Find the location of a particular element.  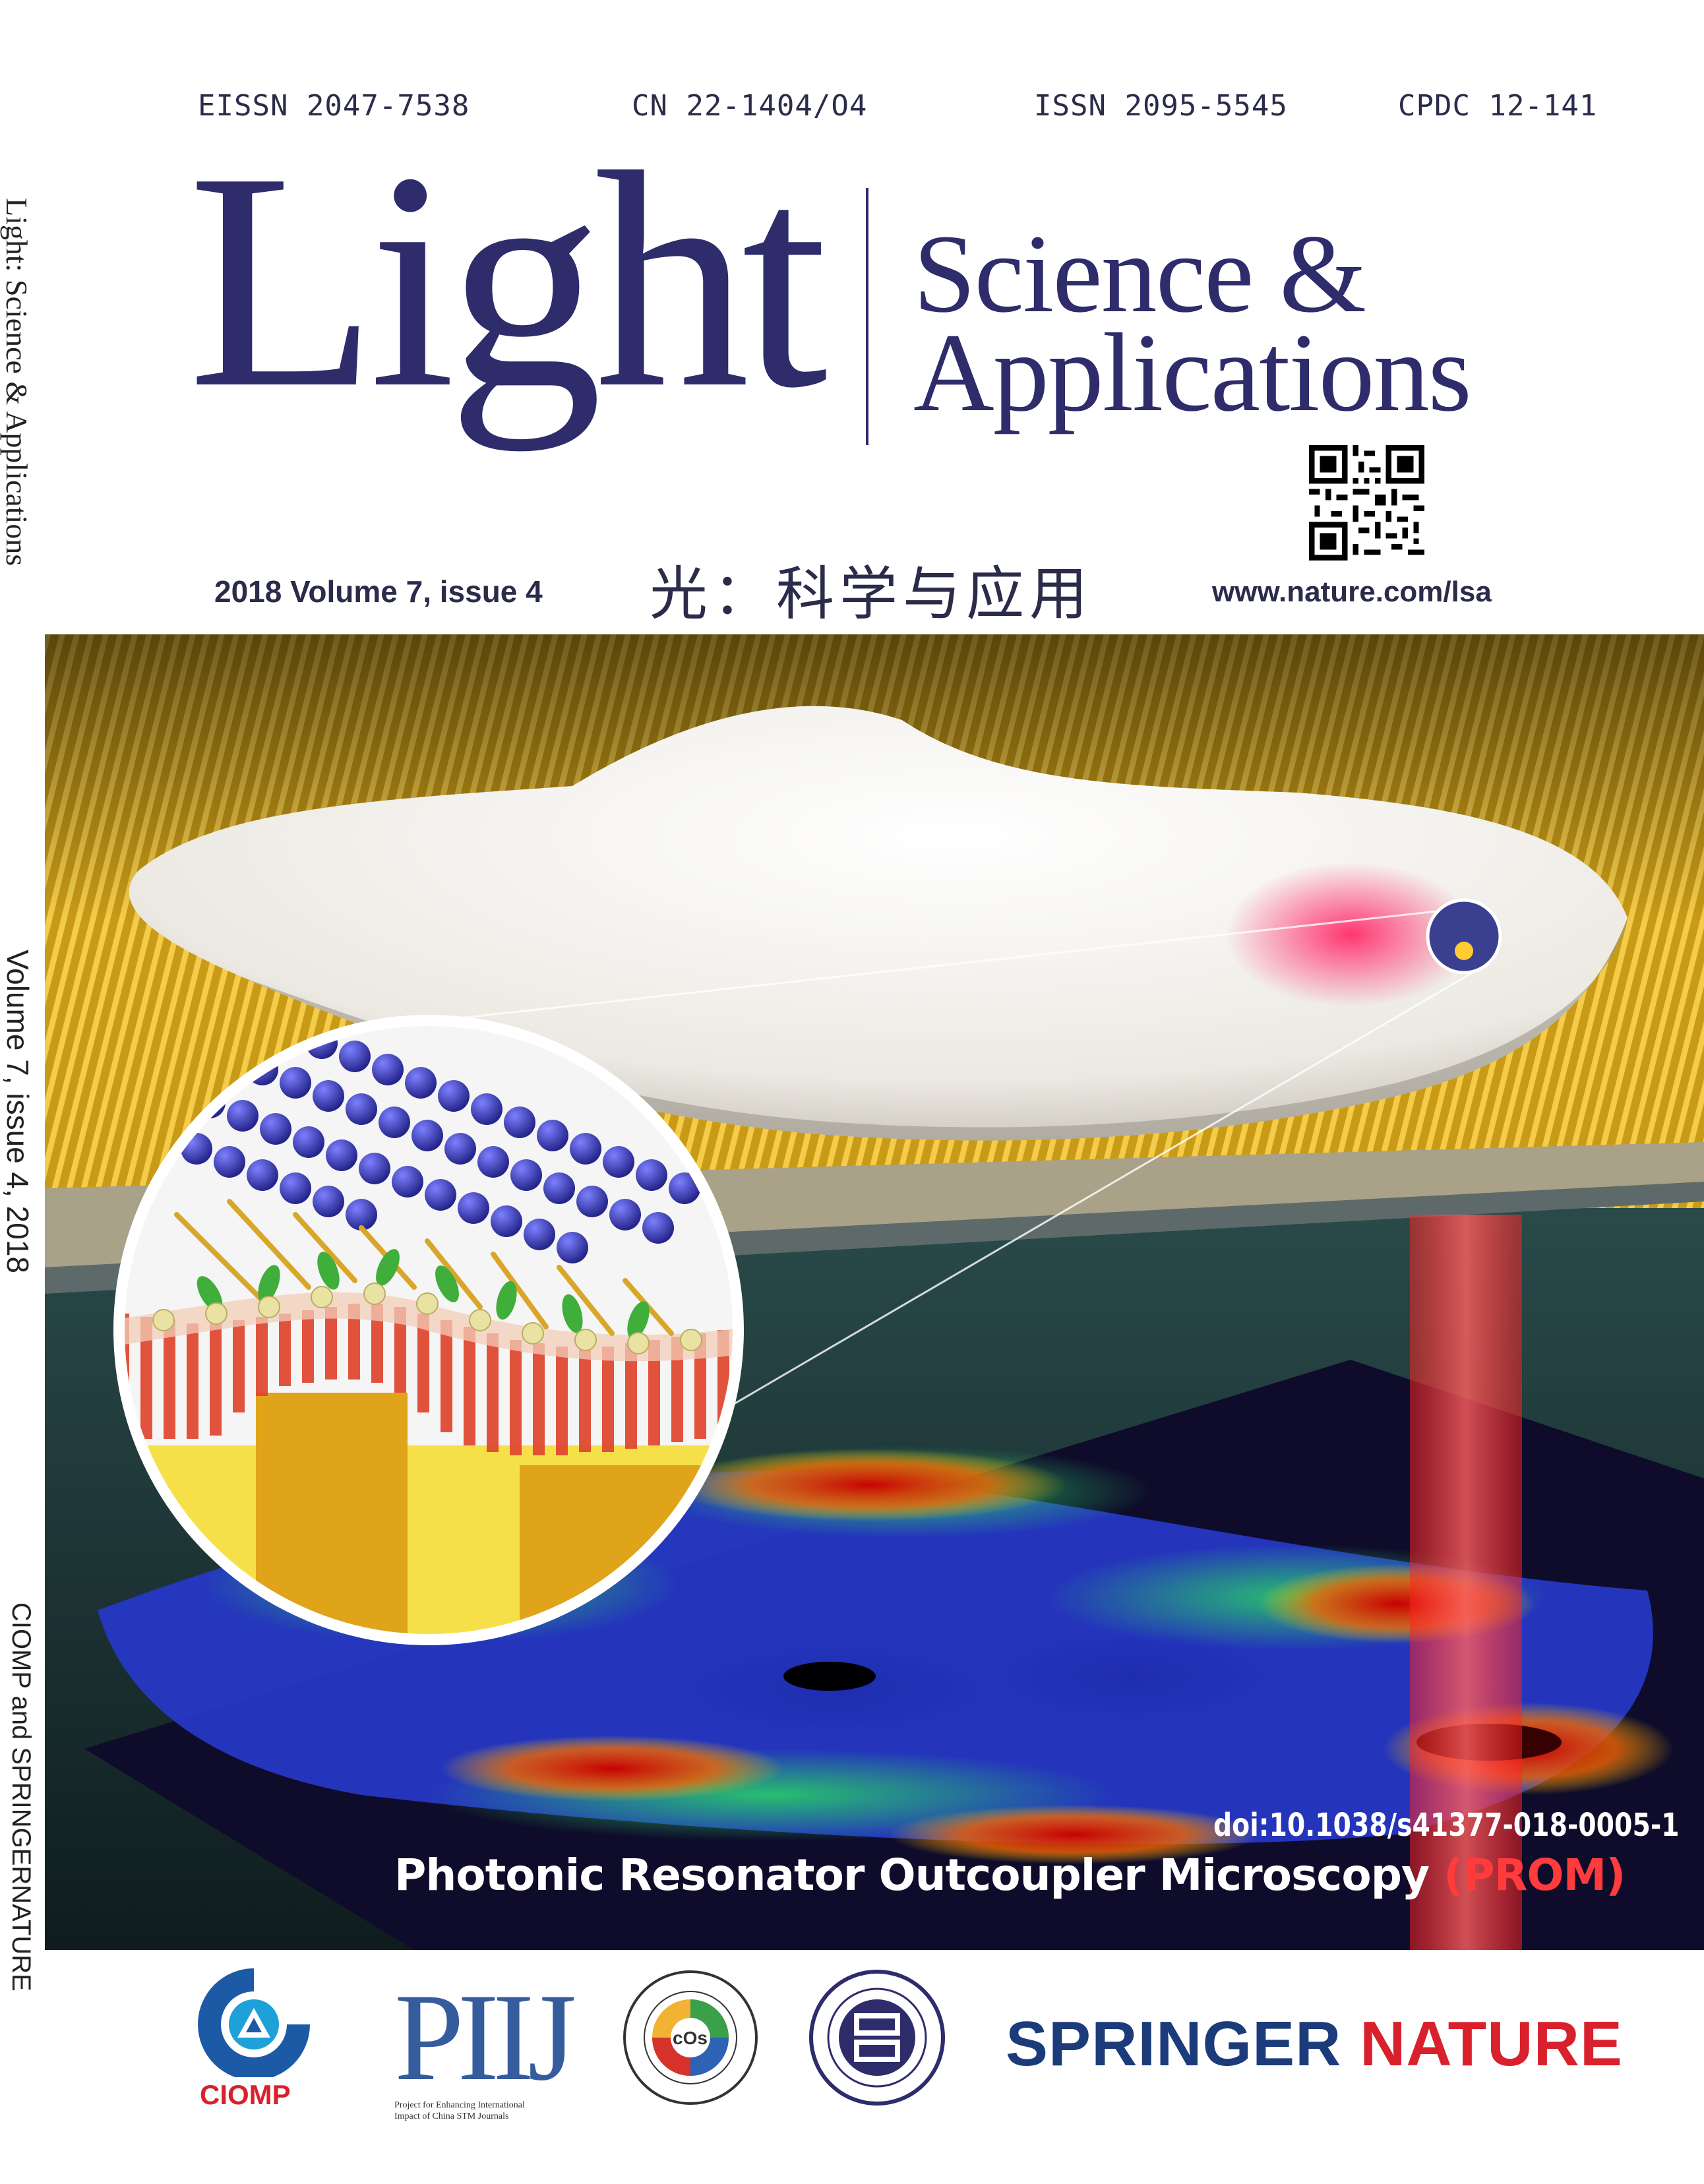

qr-code is located at coordinates (1366, 503).